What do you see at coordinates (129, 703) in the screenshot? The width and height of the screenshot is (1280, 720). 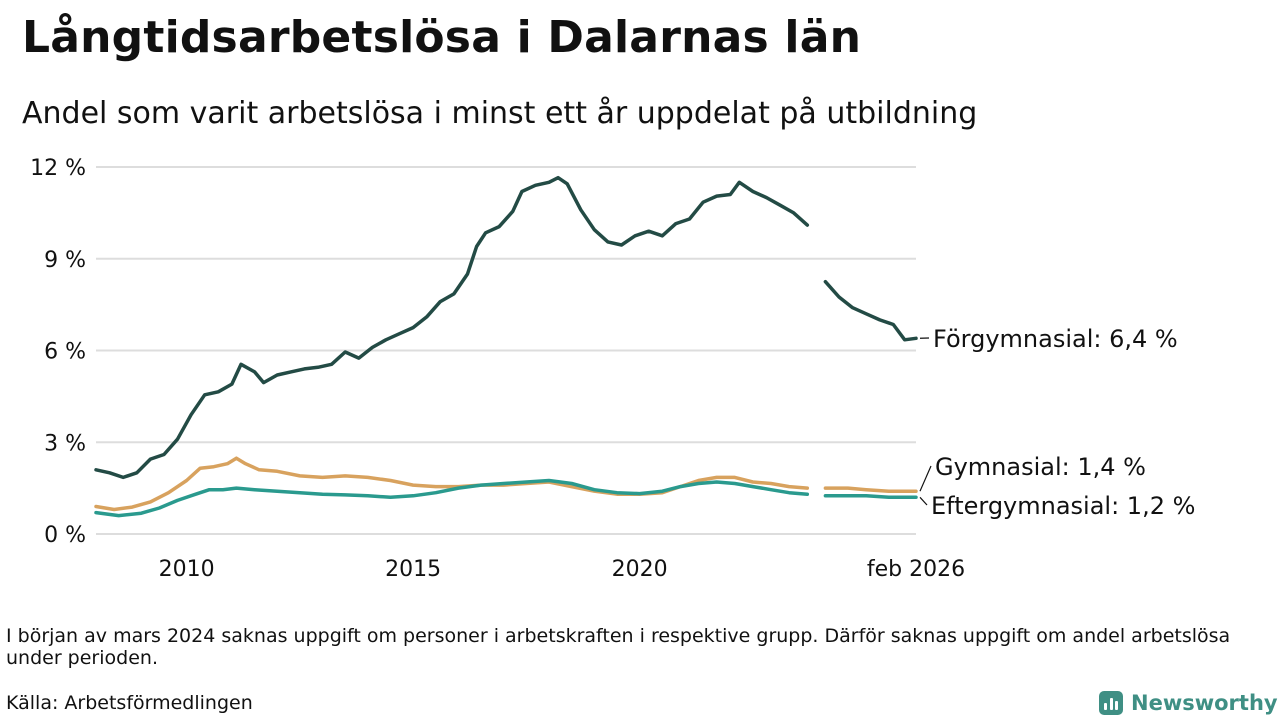 I see `source-credit: Källa: Arbetsförmedlingen` at bounding box center [129, 703].